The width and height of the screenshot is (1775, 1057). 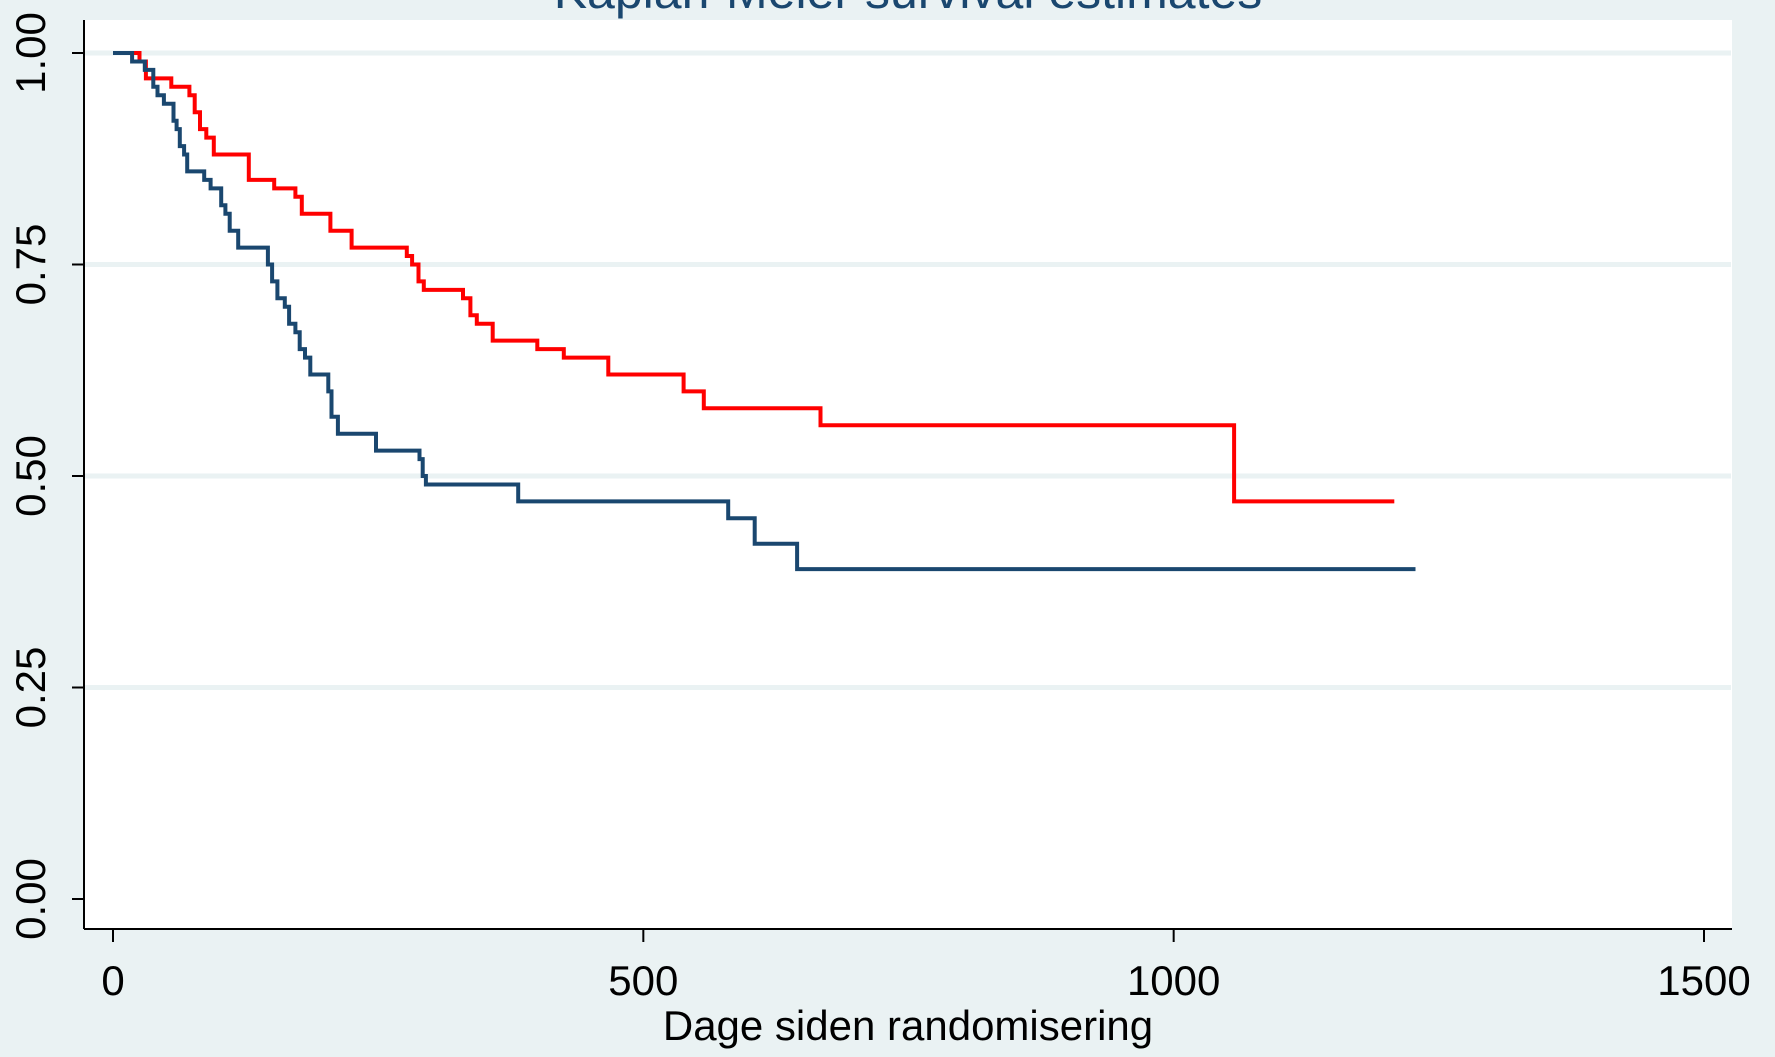 What do you see at coordinates (926, 966) in the screenshot?
I see `x-ticks: 0 500 1000 1500` at bounding box center [926, 966].